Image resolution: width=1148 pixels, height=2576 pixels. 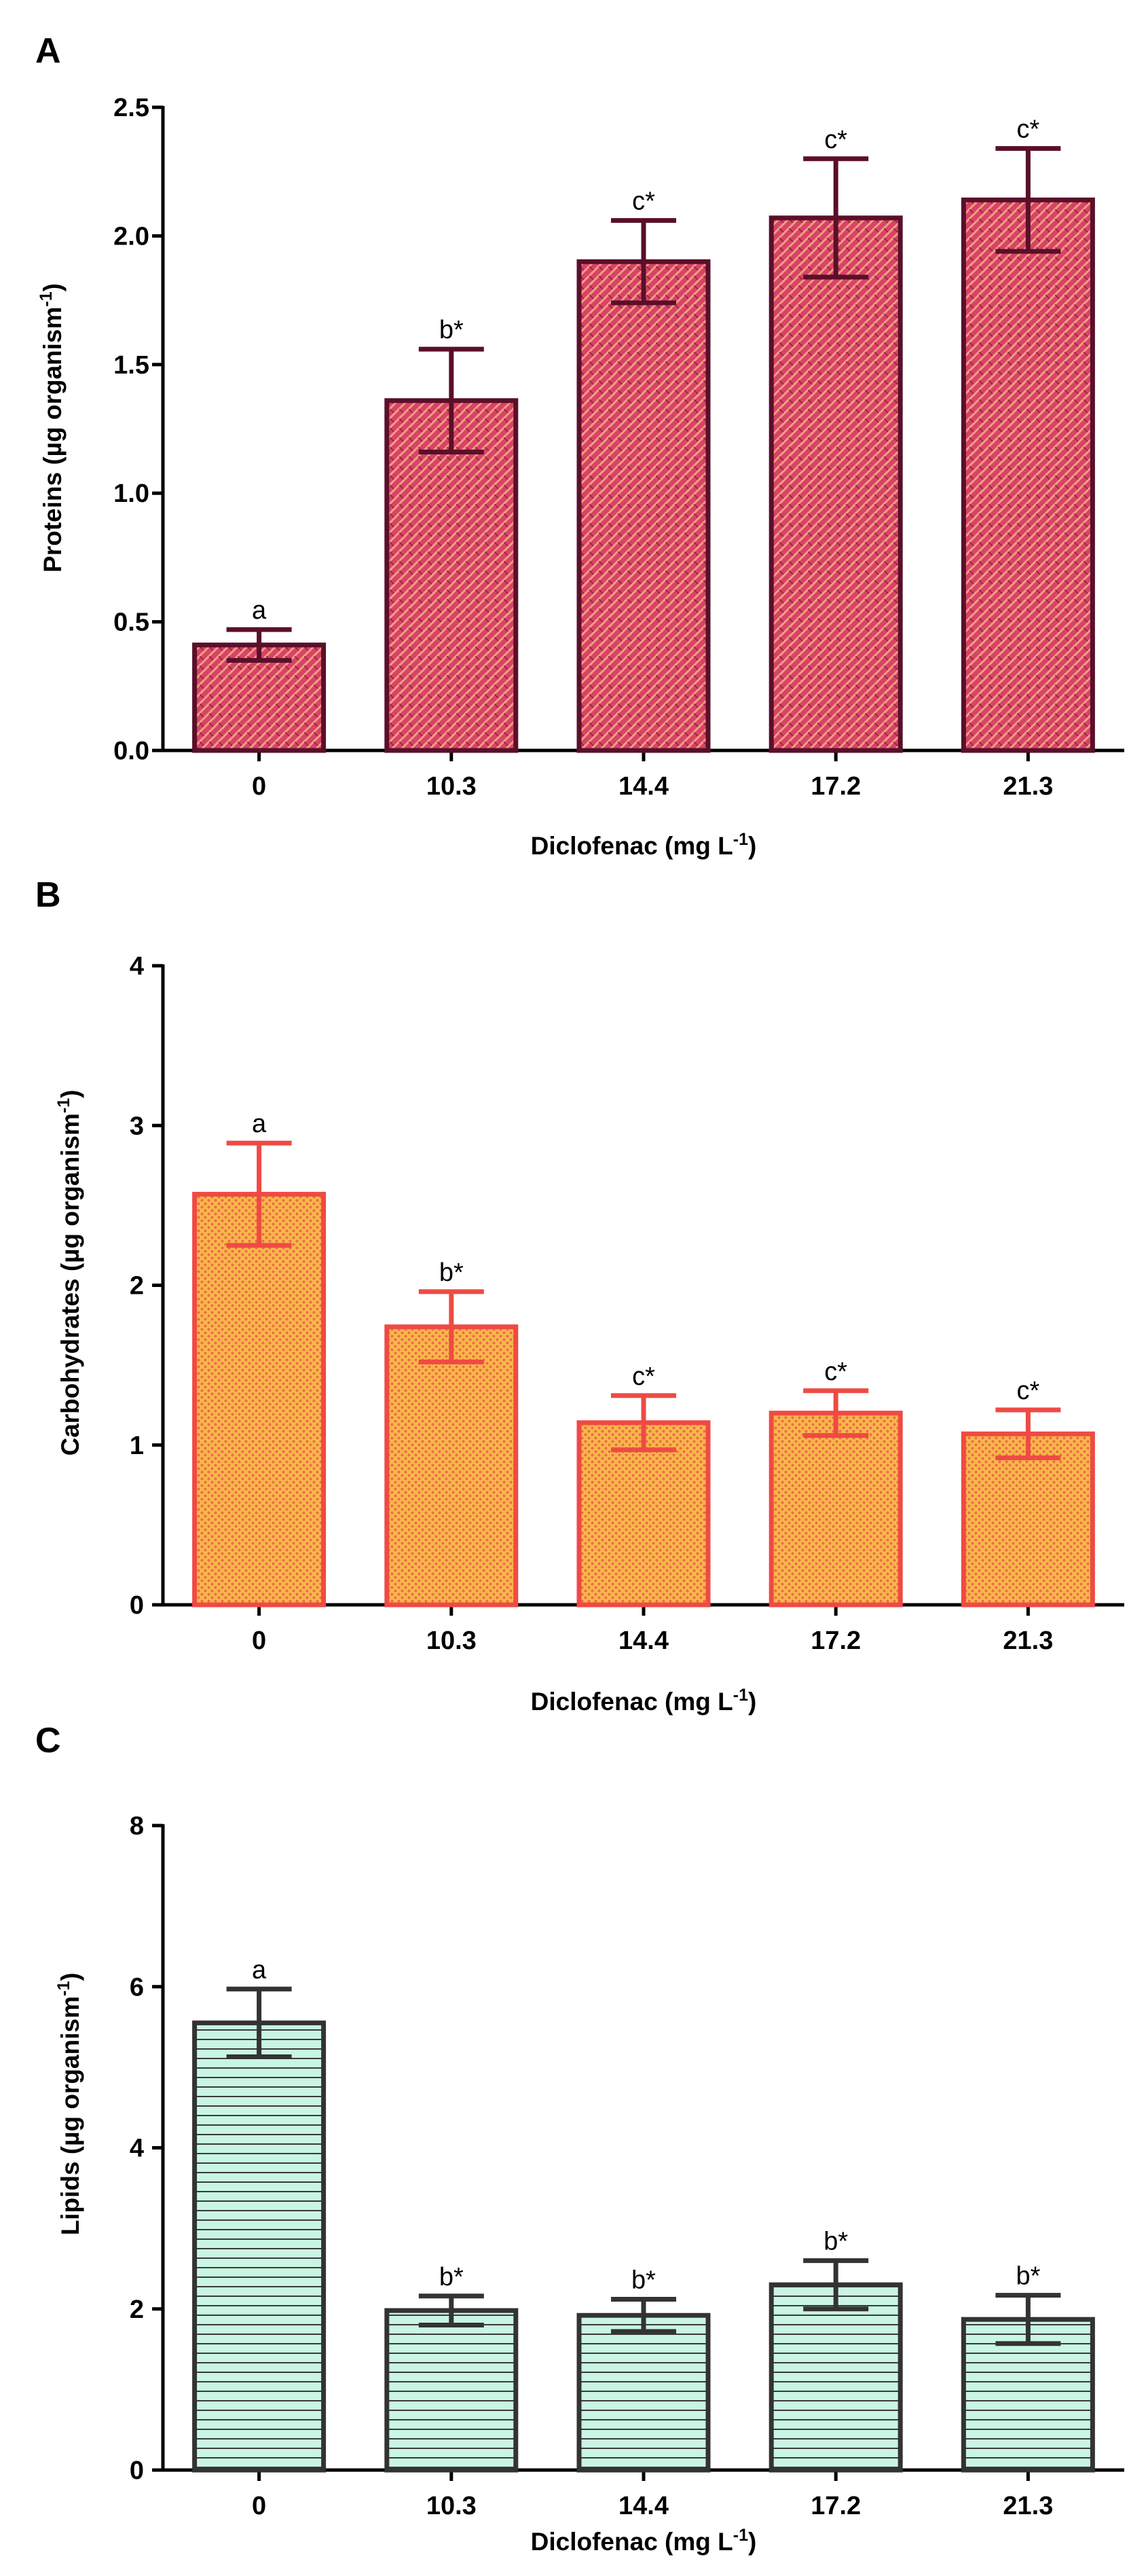 What do you see at coordinates (137, 2149) in the screenshot?
I see `panel-c-y-tick-label: 4` at bounding box center [137, 2149].